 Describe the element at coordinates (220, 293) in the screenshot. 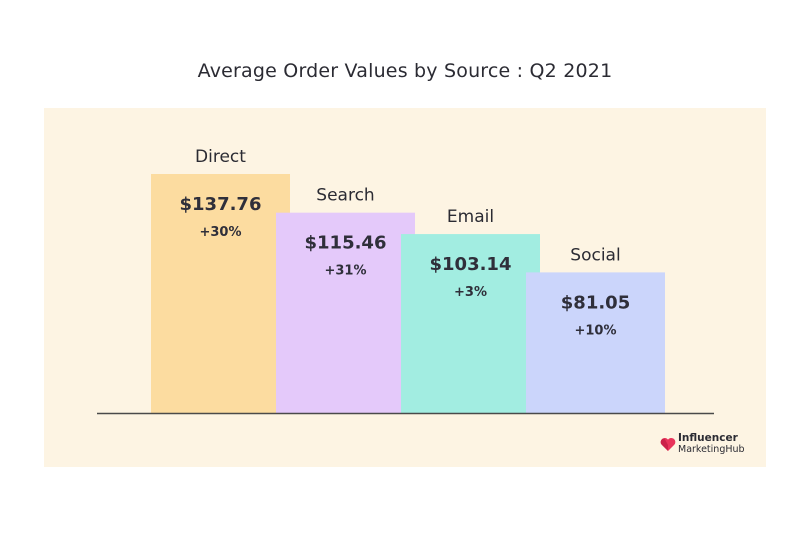

I see `bar-direct` at that location.